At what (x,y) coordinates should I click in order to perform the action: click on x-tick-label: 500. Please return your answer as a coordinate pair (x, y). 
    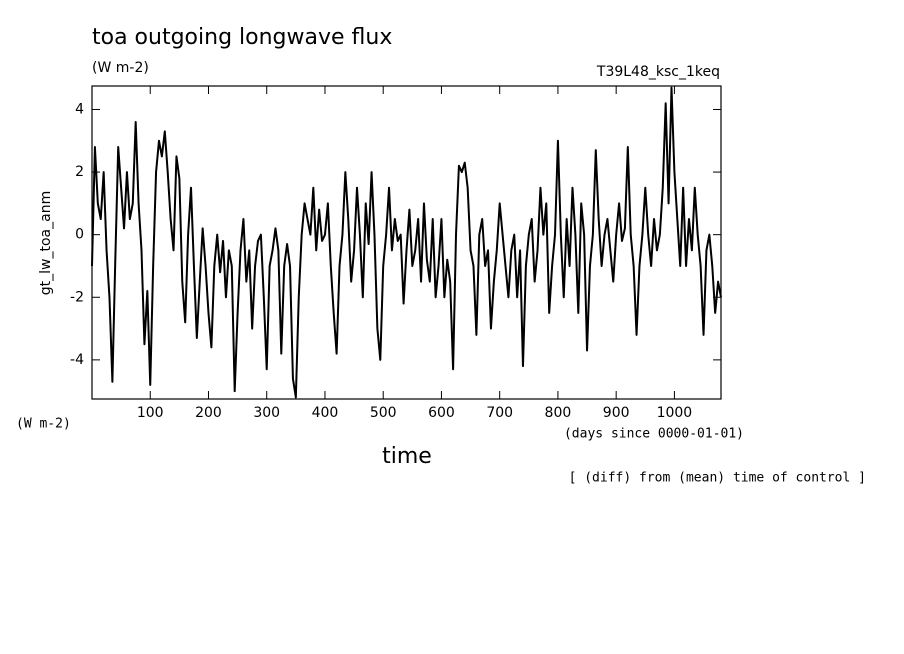
    Looking at the image, I should click on (383, 413).